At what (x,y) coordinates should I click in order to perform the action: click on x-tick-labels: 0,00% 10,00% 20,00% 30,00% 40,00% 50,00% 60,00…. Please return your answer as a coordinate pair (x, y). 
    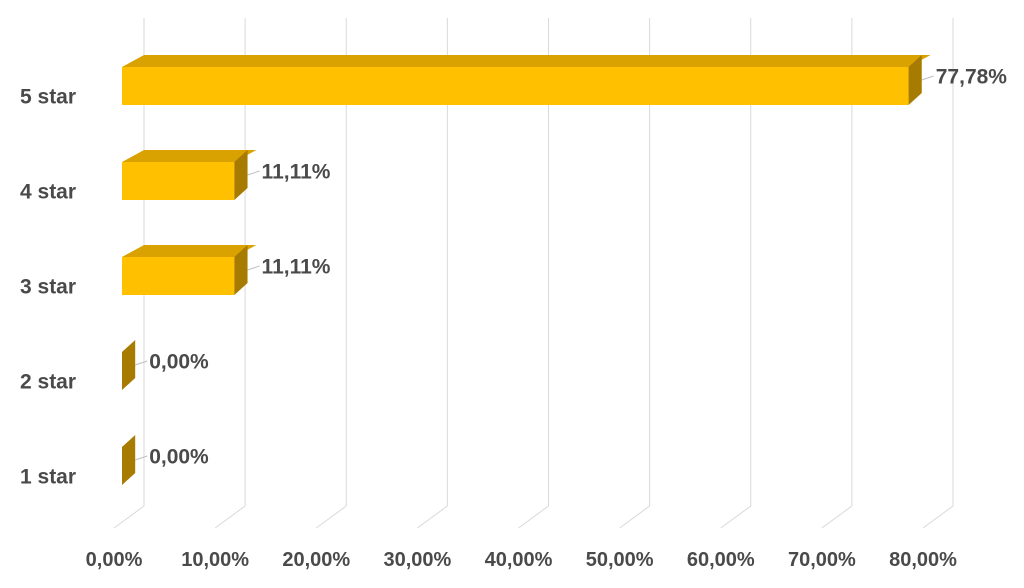
    Looking at the image, I should click on (521, 560).